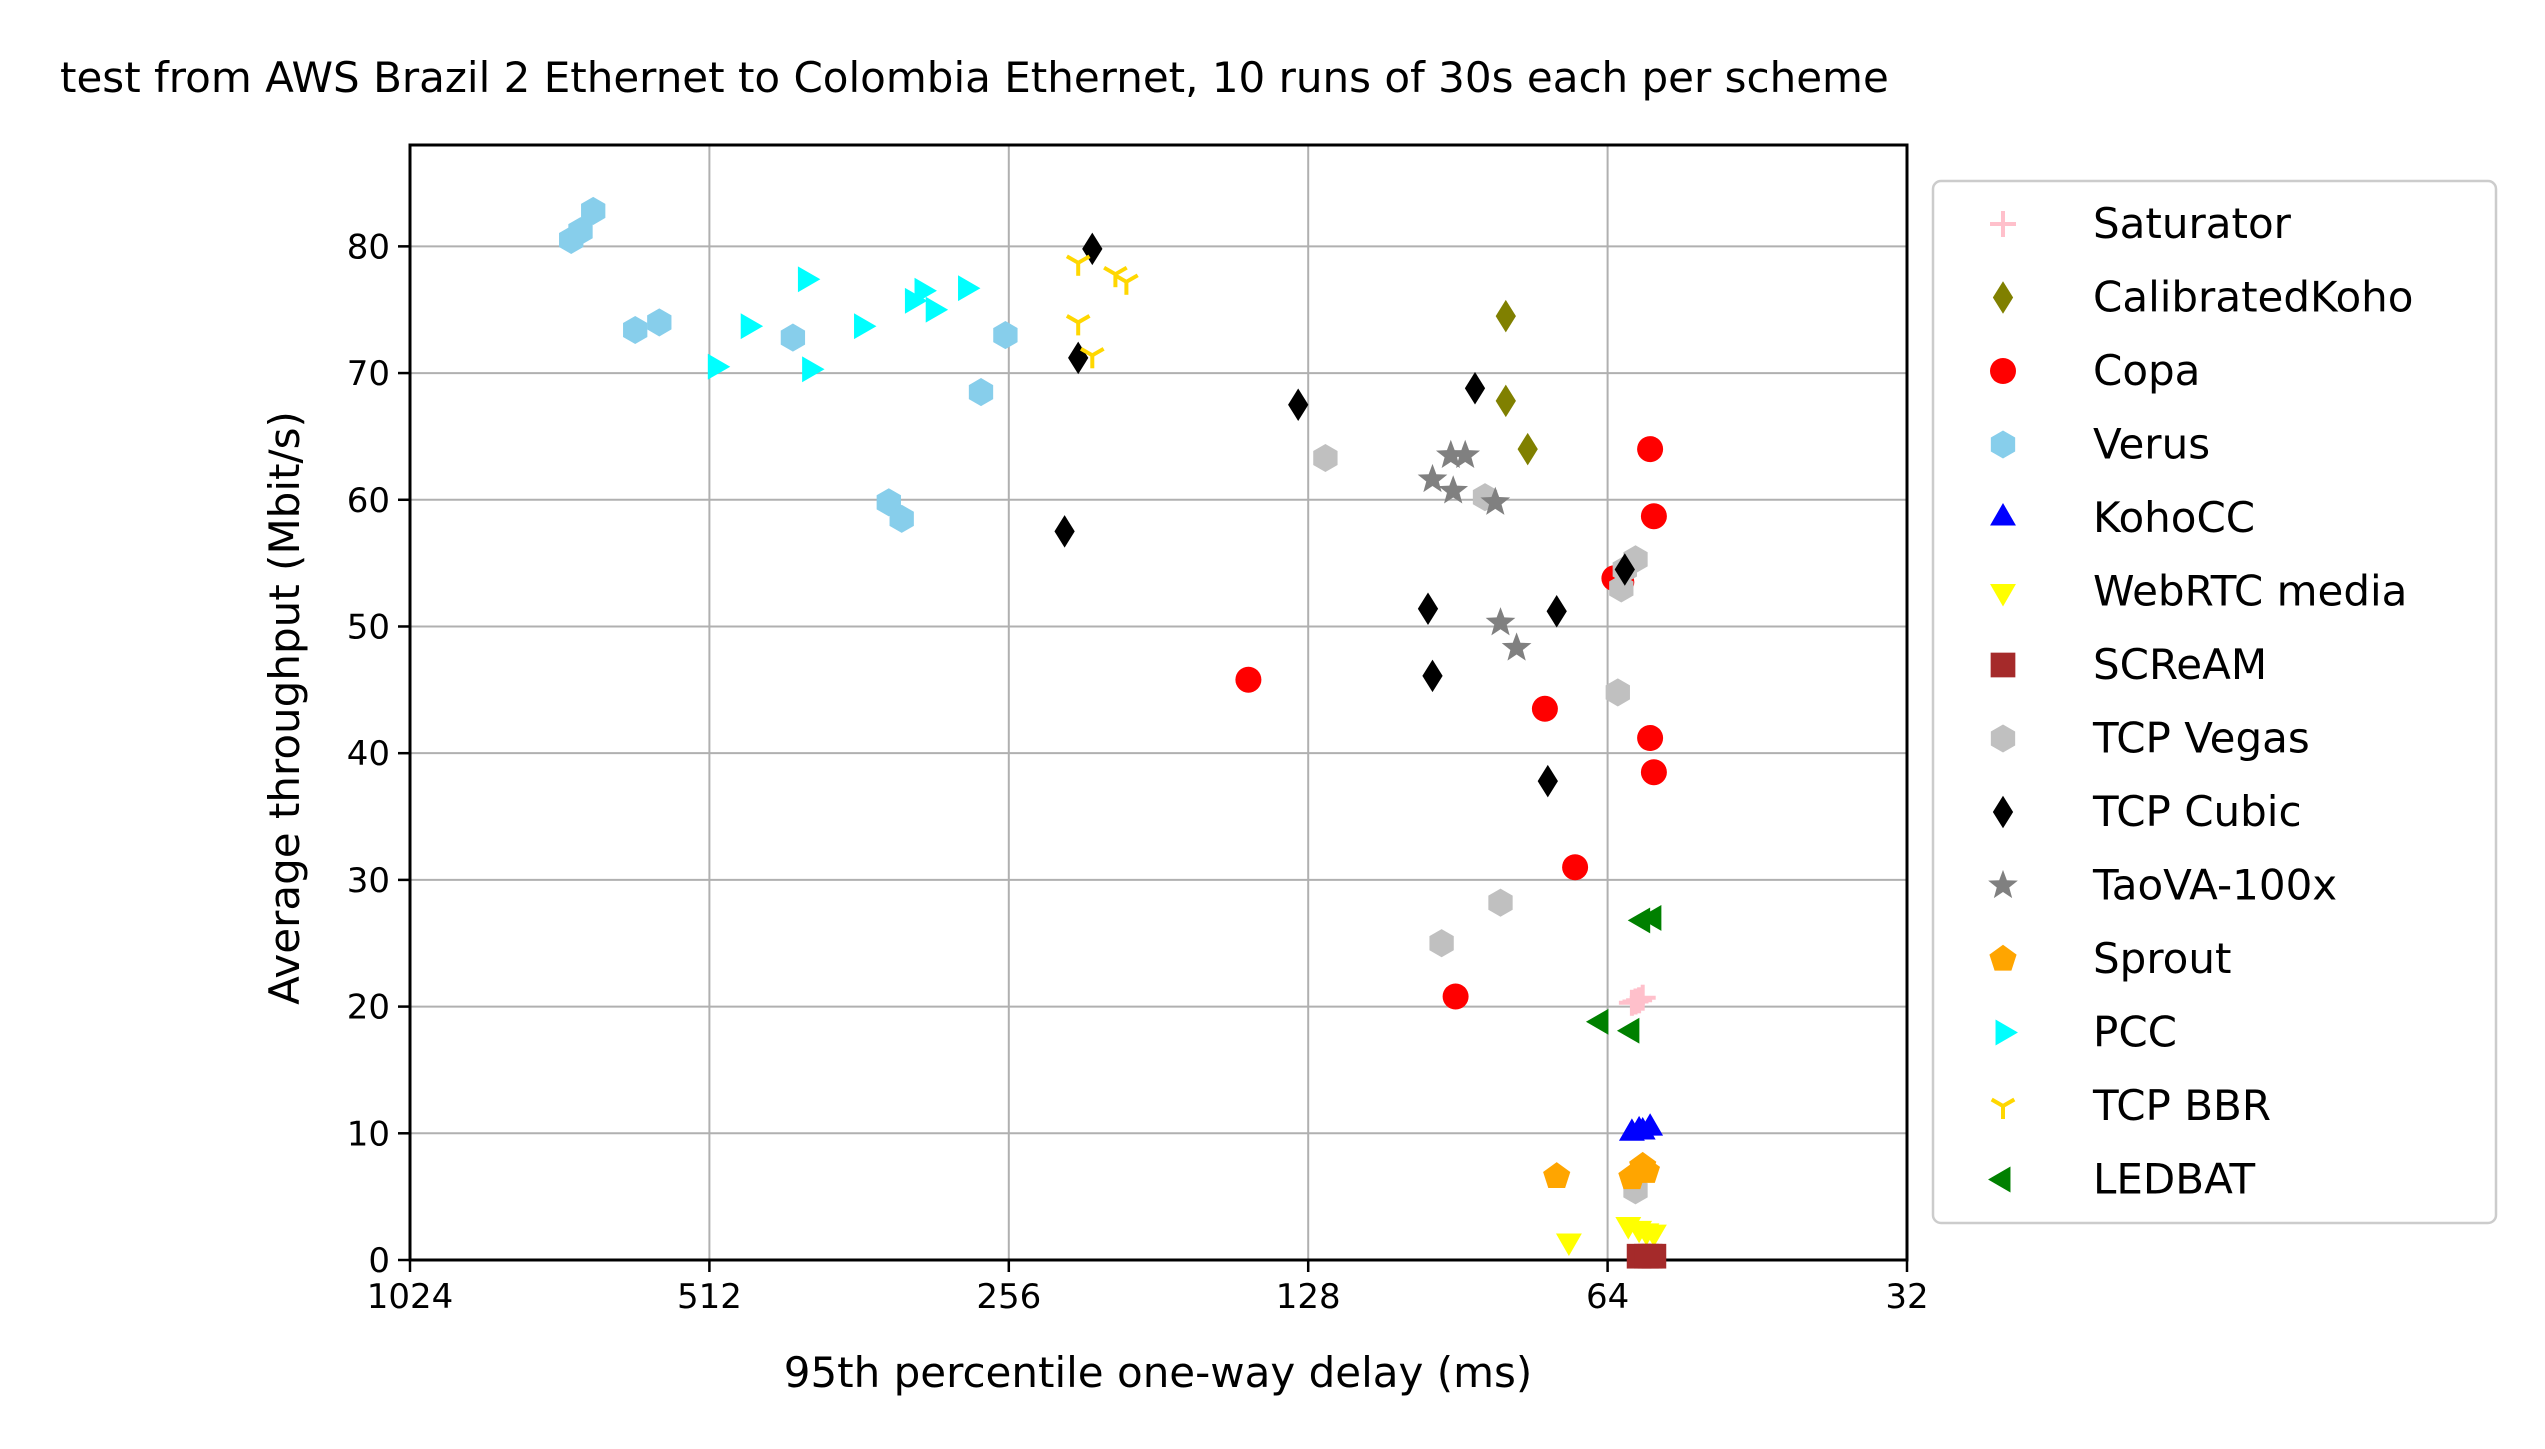  I want to click on legend-item: LEDBAT, so click(2122, 1179).